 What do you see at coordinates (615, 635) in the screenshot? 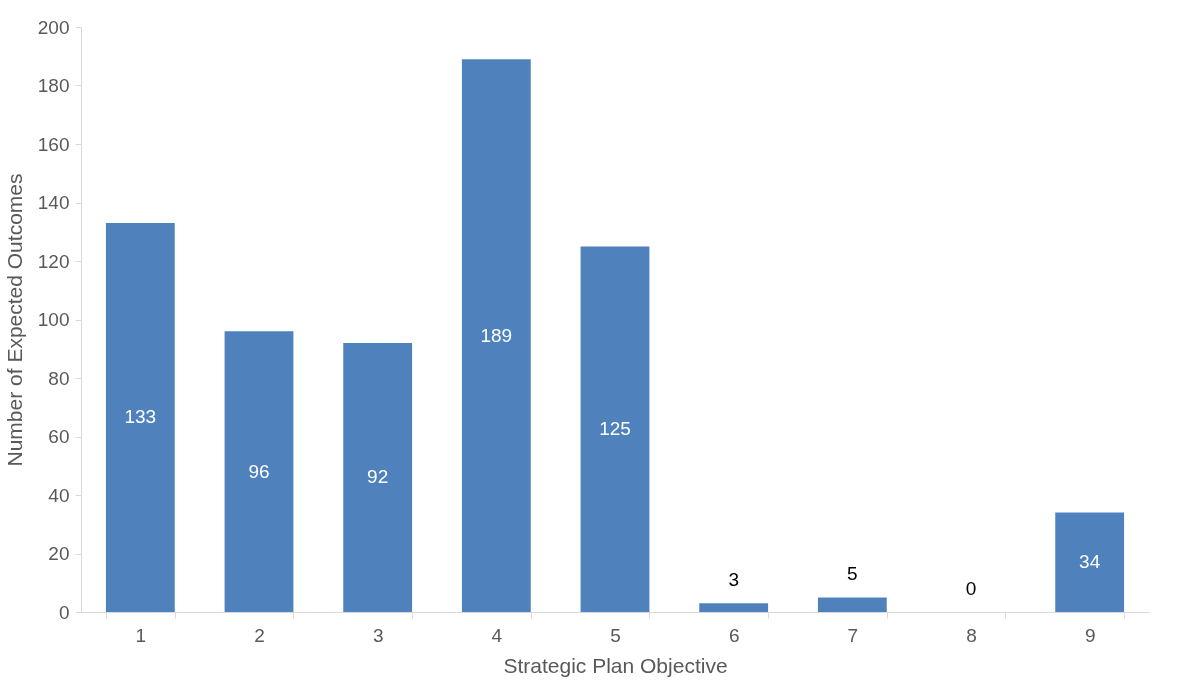
I see `x-tick-label: 5` at bounding box center [615, 635].